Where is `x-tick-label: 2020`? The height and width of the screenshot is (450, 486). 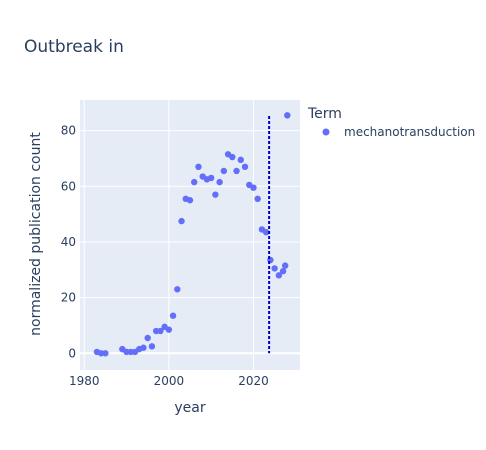 x-tick-label: 2020 is located at coordinates (253, 381).